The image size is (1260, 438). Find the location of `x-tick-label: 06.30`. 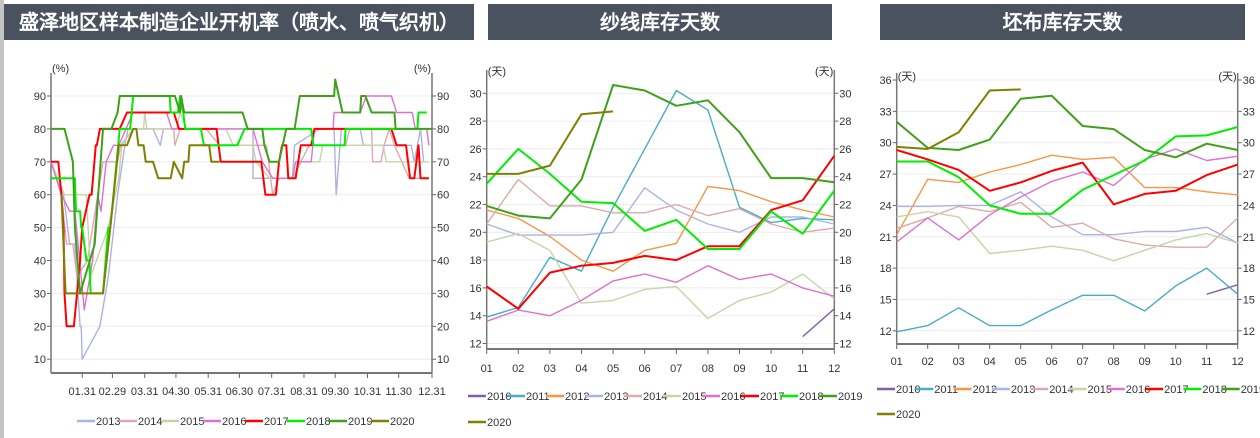

x-tick-label: 06.30 is located at coordinates (240, 392).